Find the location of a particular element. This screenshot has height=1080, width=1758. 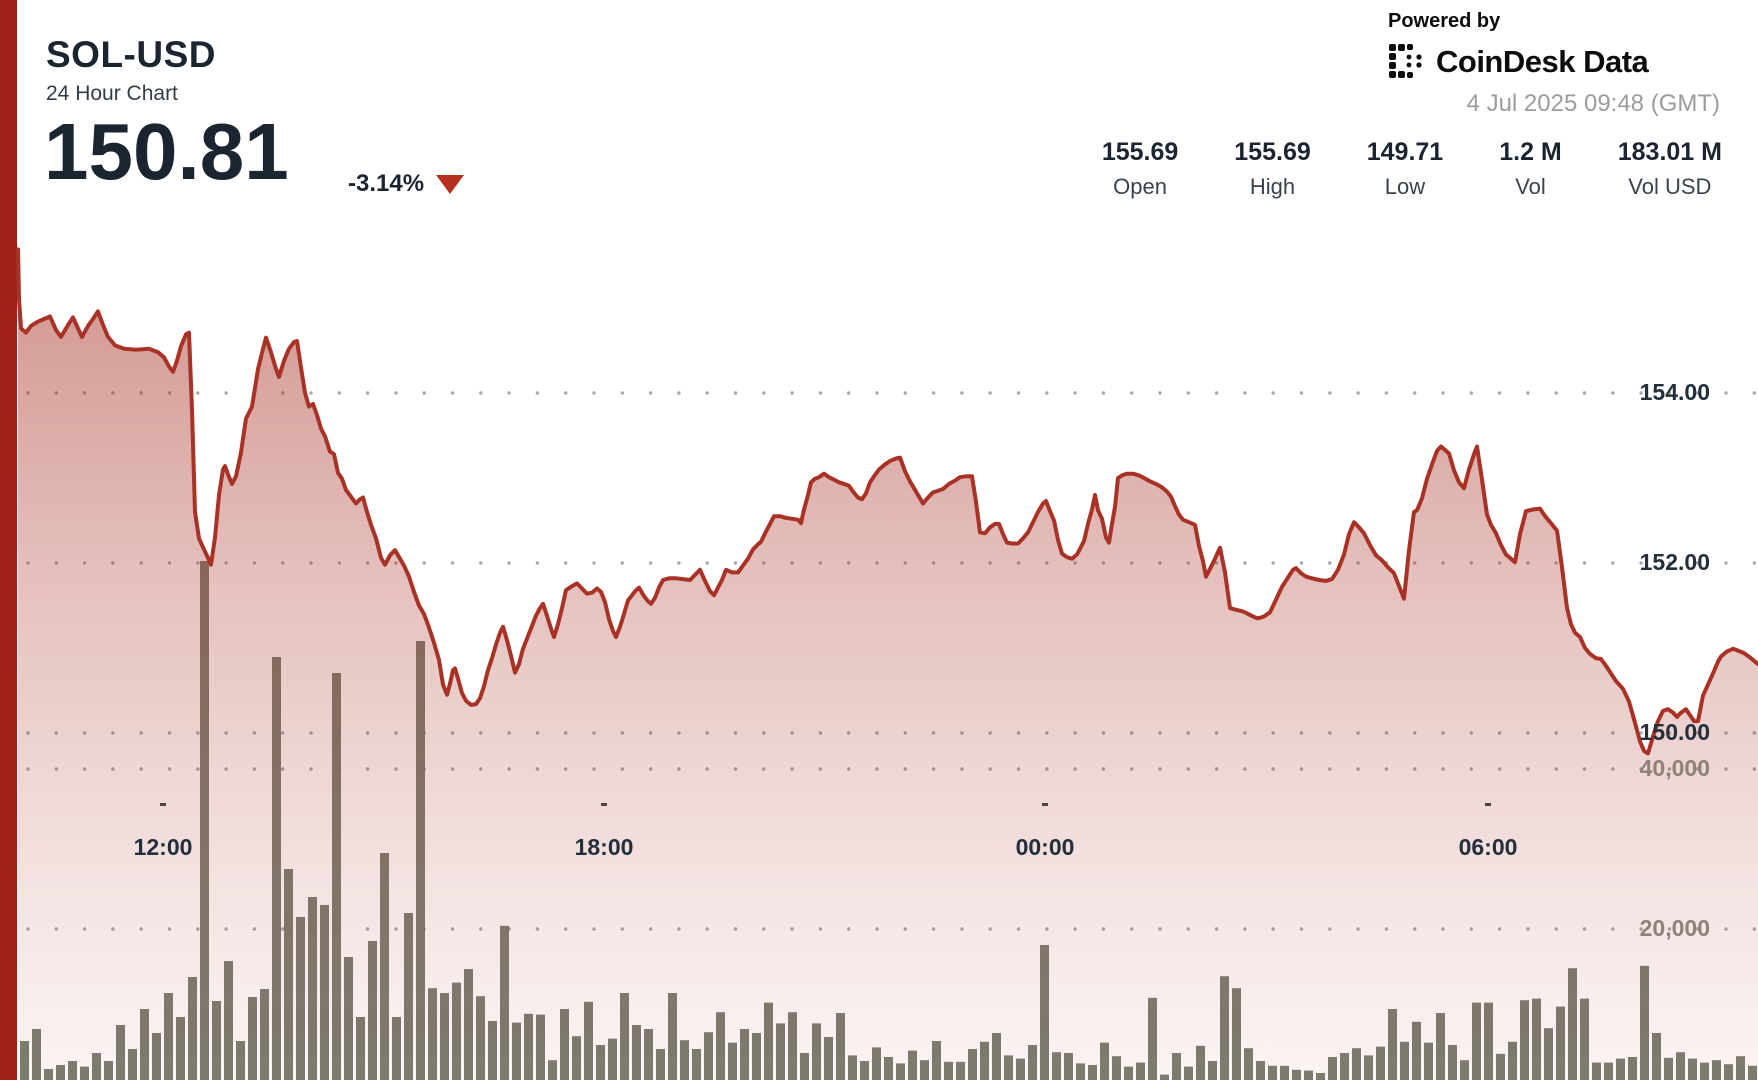

current-price: 150.81 is located at coordinates (166, 151).